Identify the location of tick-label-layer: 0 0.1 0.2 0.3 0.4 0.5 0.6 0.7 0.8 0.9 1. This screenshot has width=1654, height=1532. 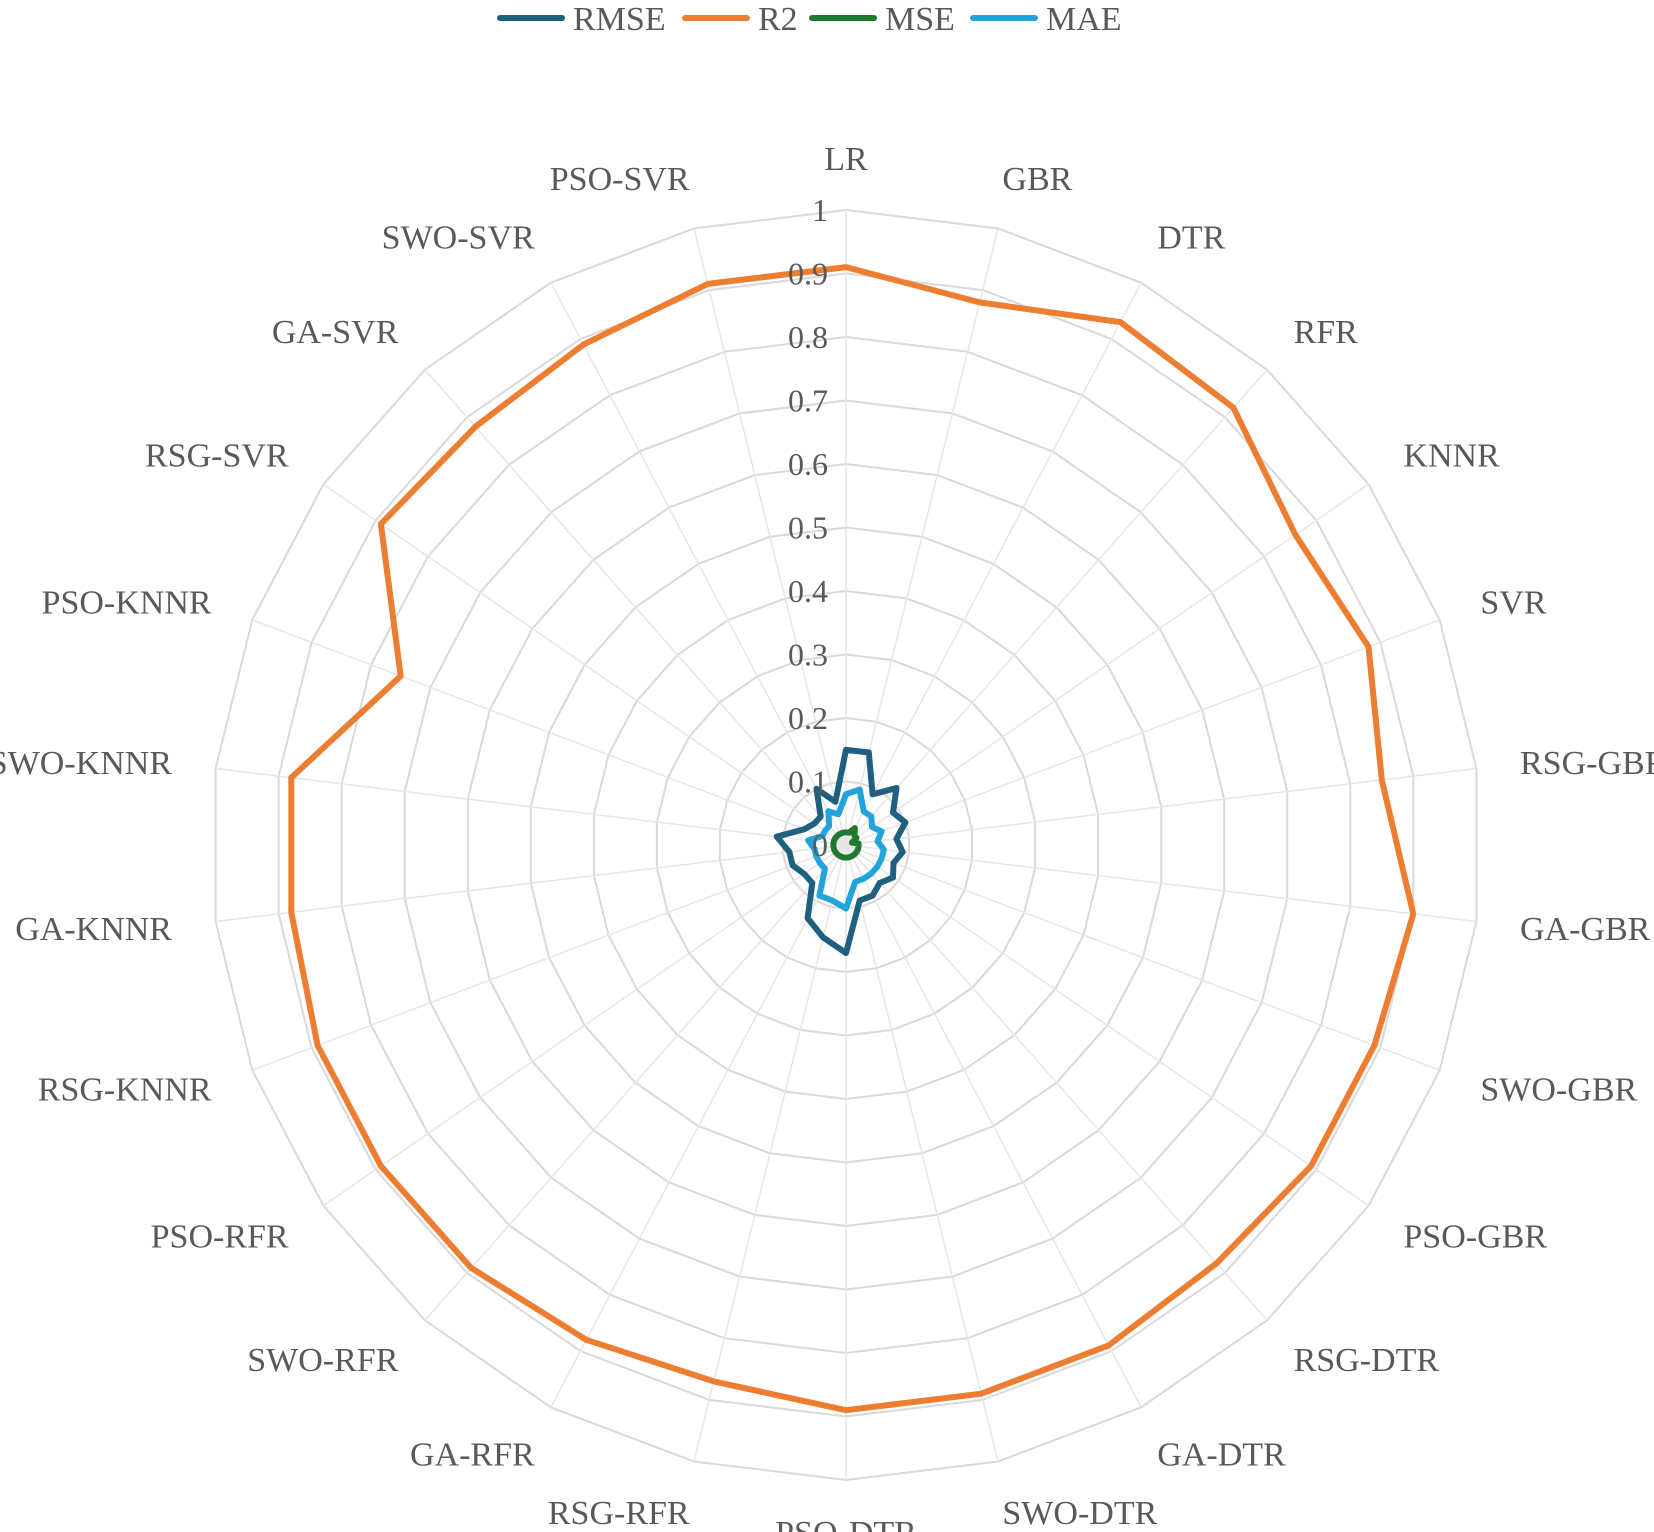
(808, 527).